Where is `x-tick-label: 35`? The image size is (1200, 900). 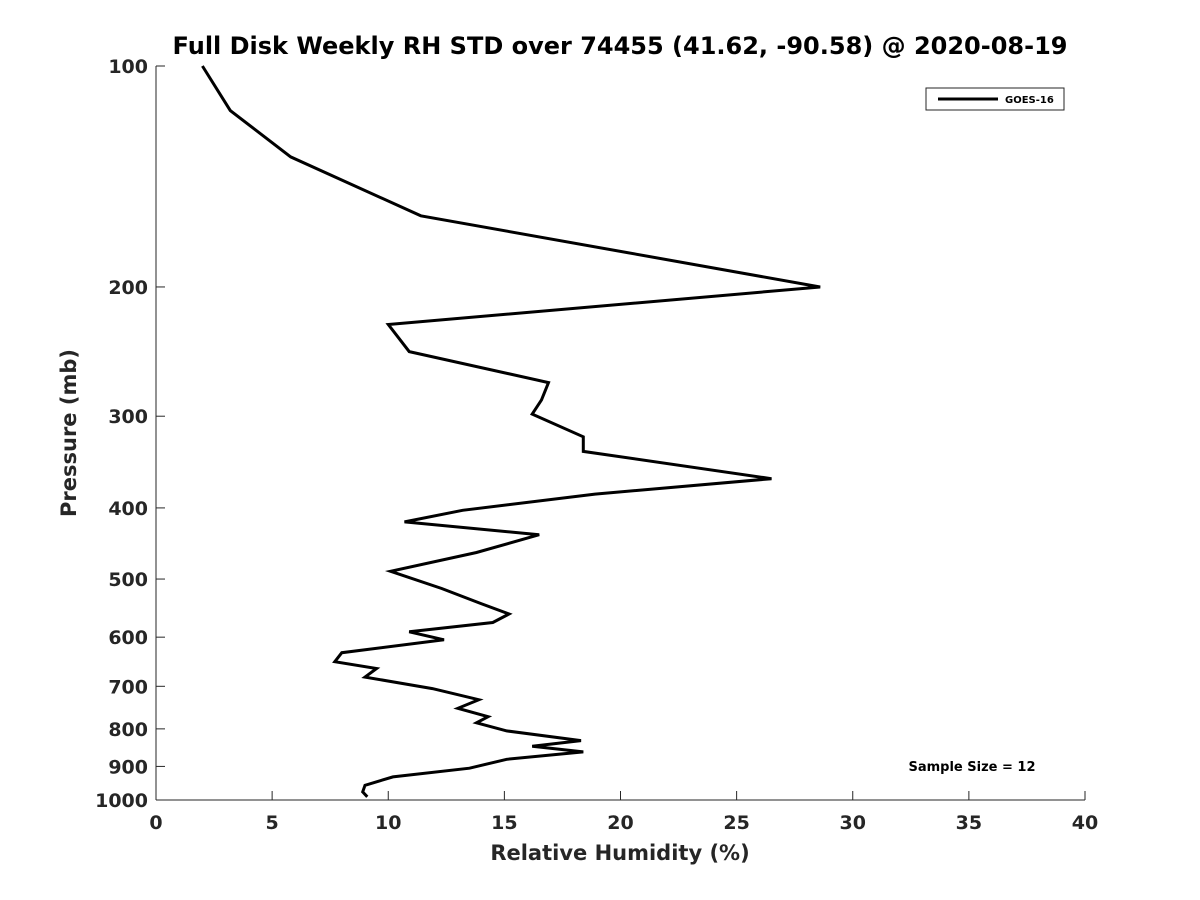
x-tick-label: 35 is located at coordinates (969, 823).